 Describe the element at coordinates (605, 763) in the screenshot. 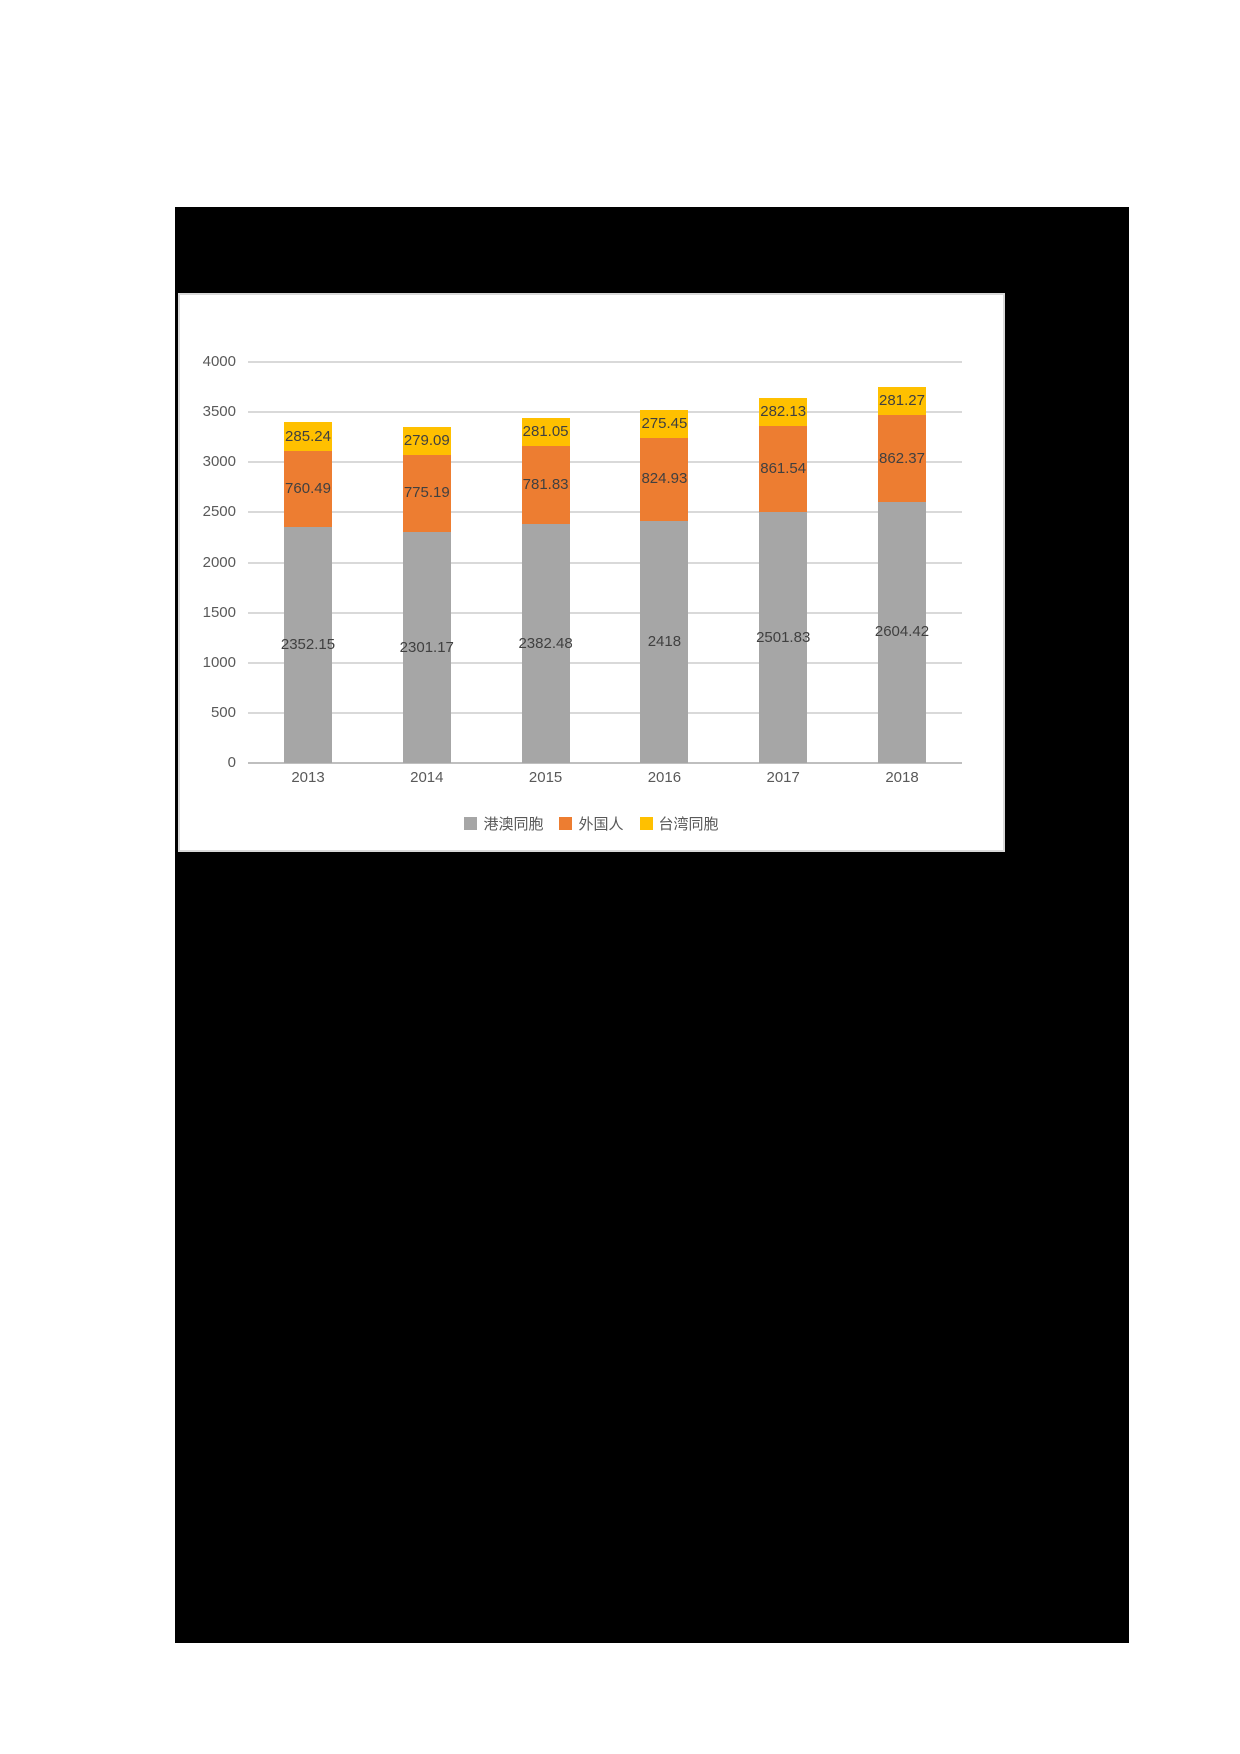

I see `x-axis-line` at that location.